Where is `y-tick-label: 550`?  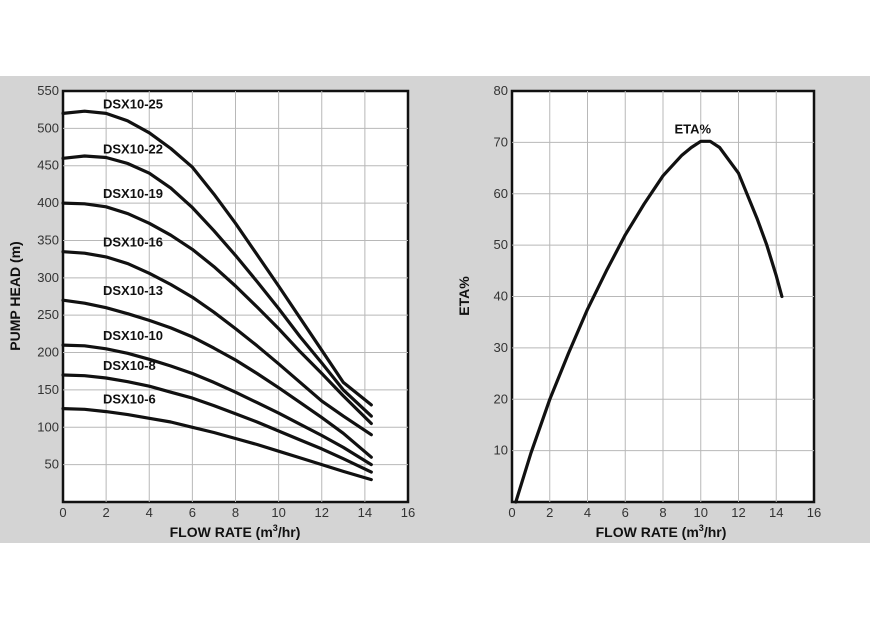 y-tick-label: 550 is located at coordinates (48, 90).